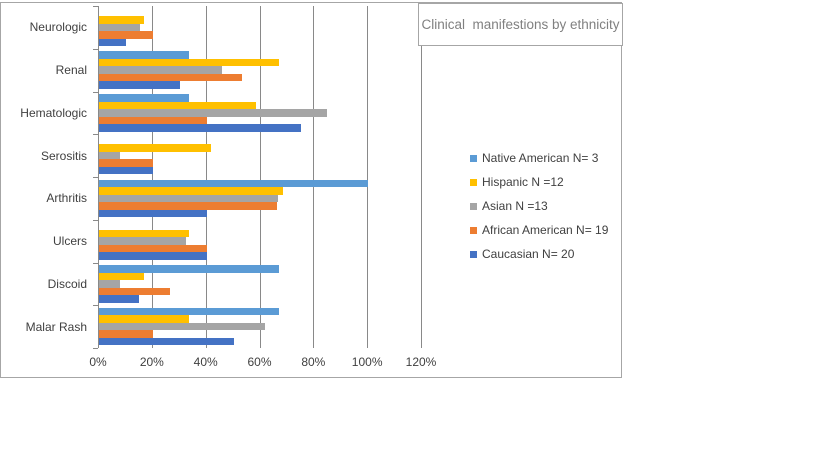 The height and width of the screenshot is (460, 819). I want to click on category-label: Neurologic, so click(58, 27).